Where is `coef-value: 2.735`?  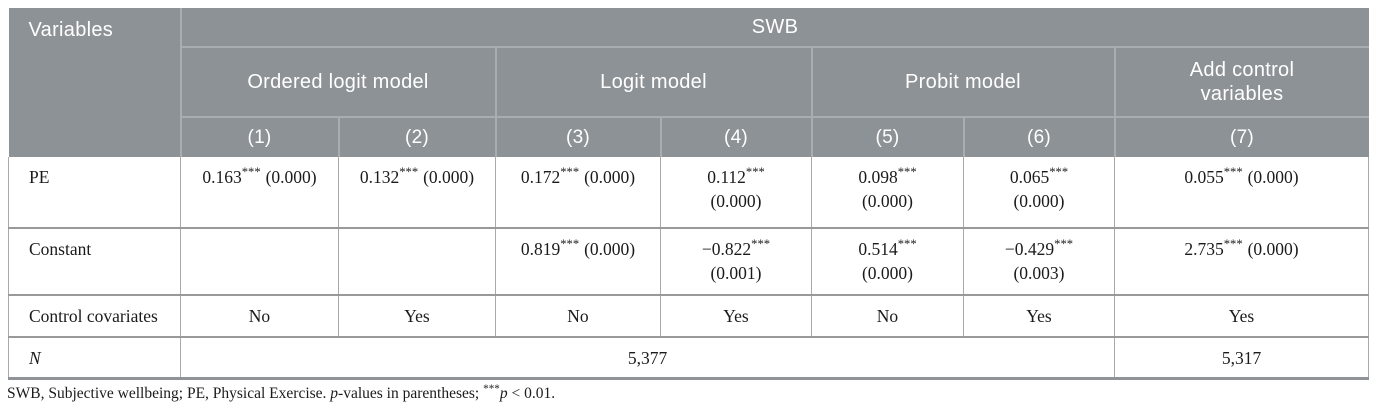 coef-value: 2.735 is located at coordinates (1204, 249).